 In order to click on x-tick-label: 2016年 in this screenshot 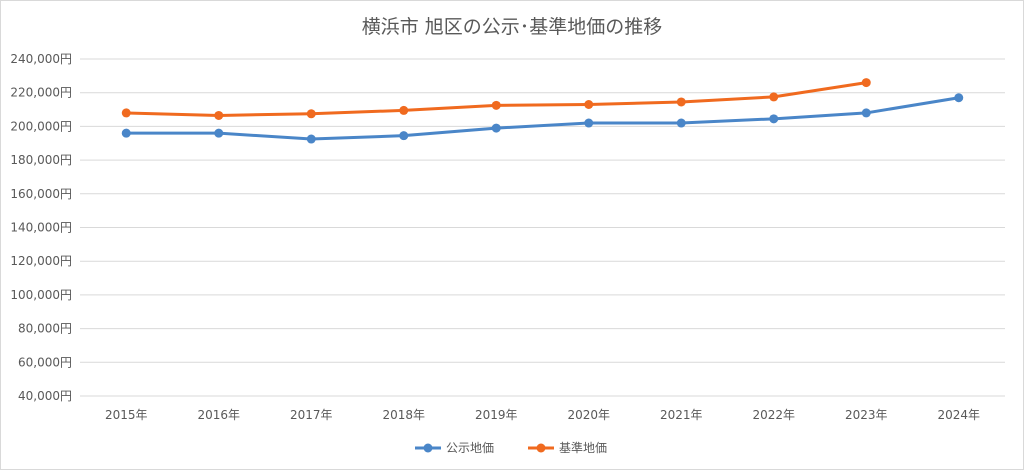, I will do `click(218, 415)`.